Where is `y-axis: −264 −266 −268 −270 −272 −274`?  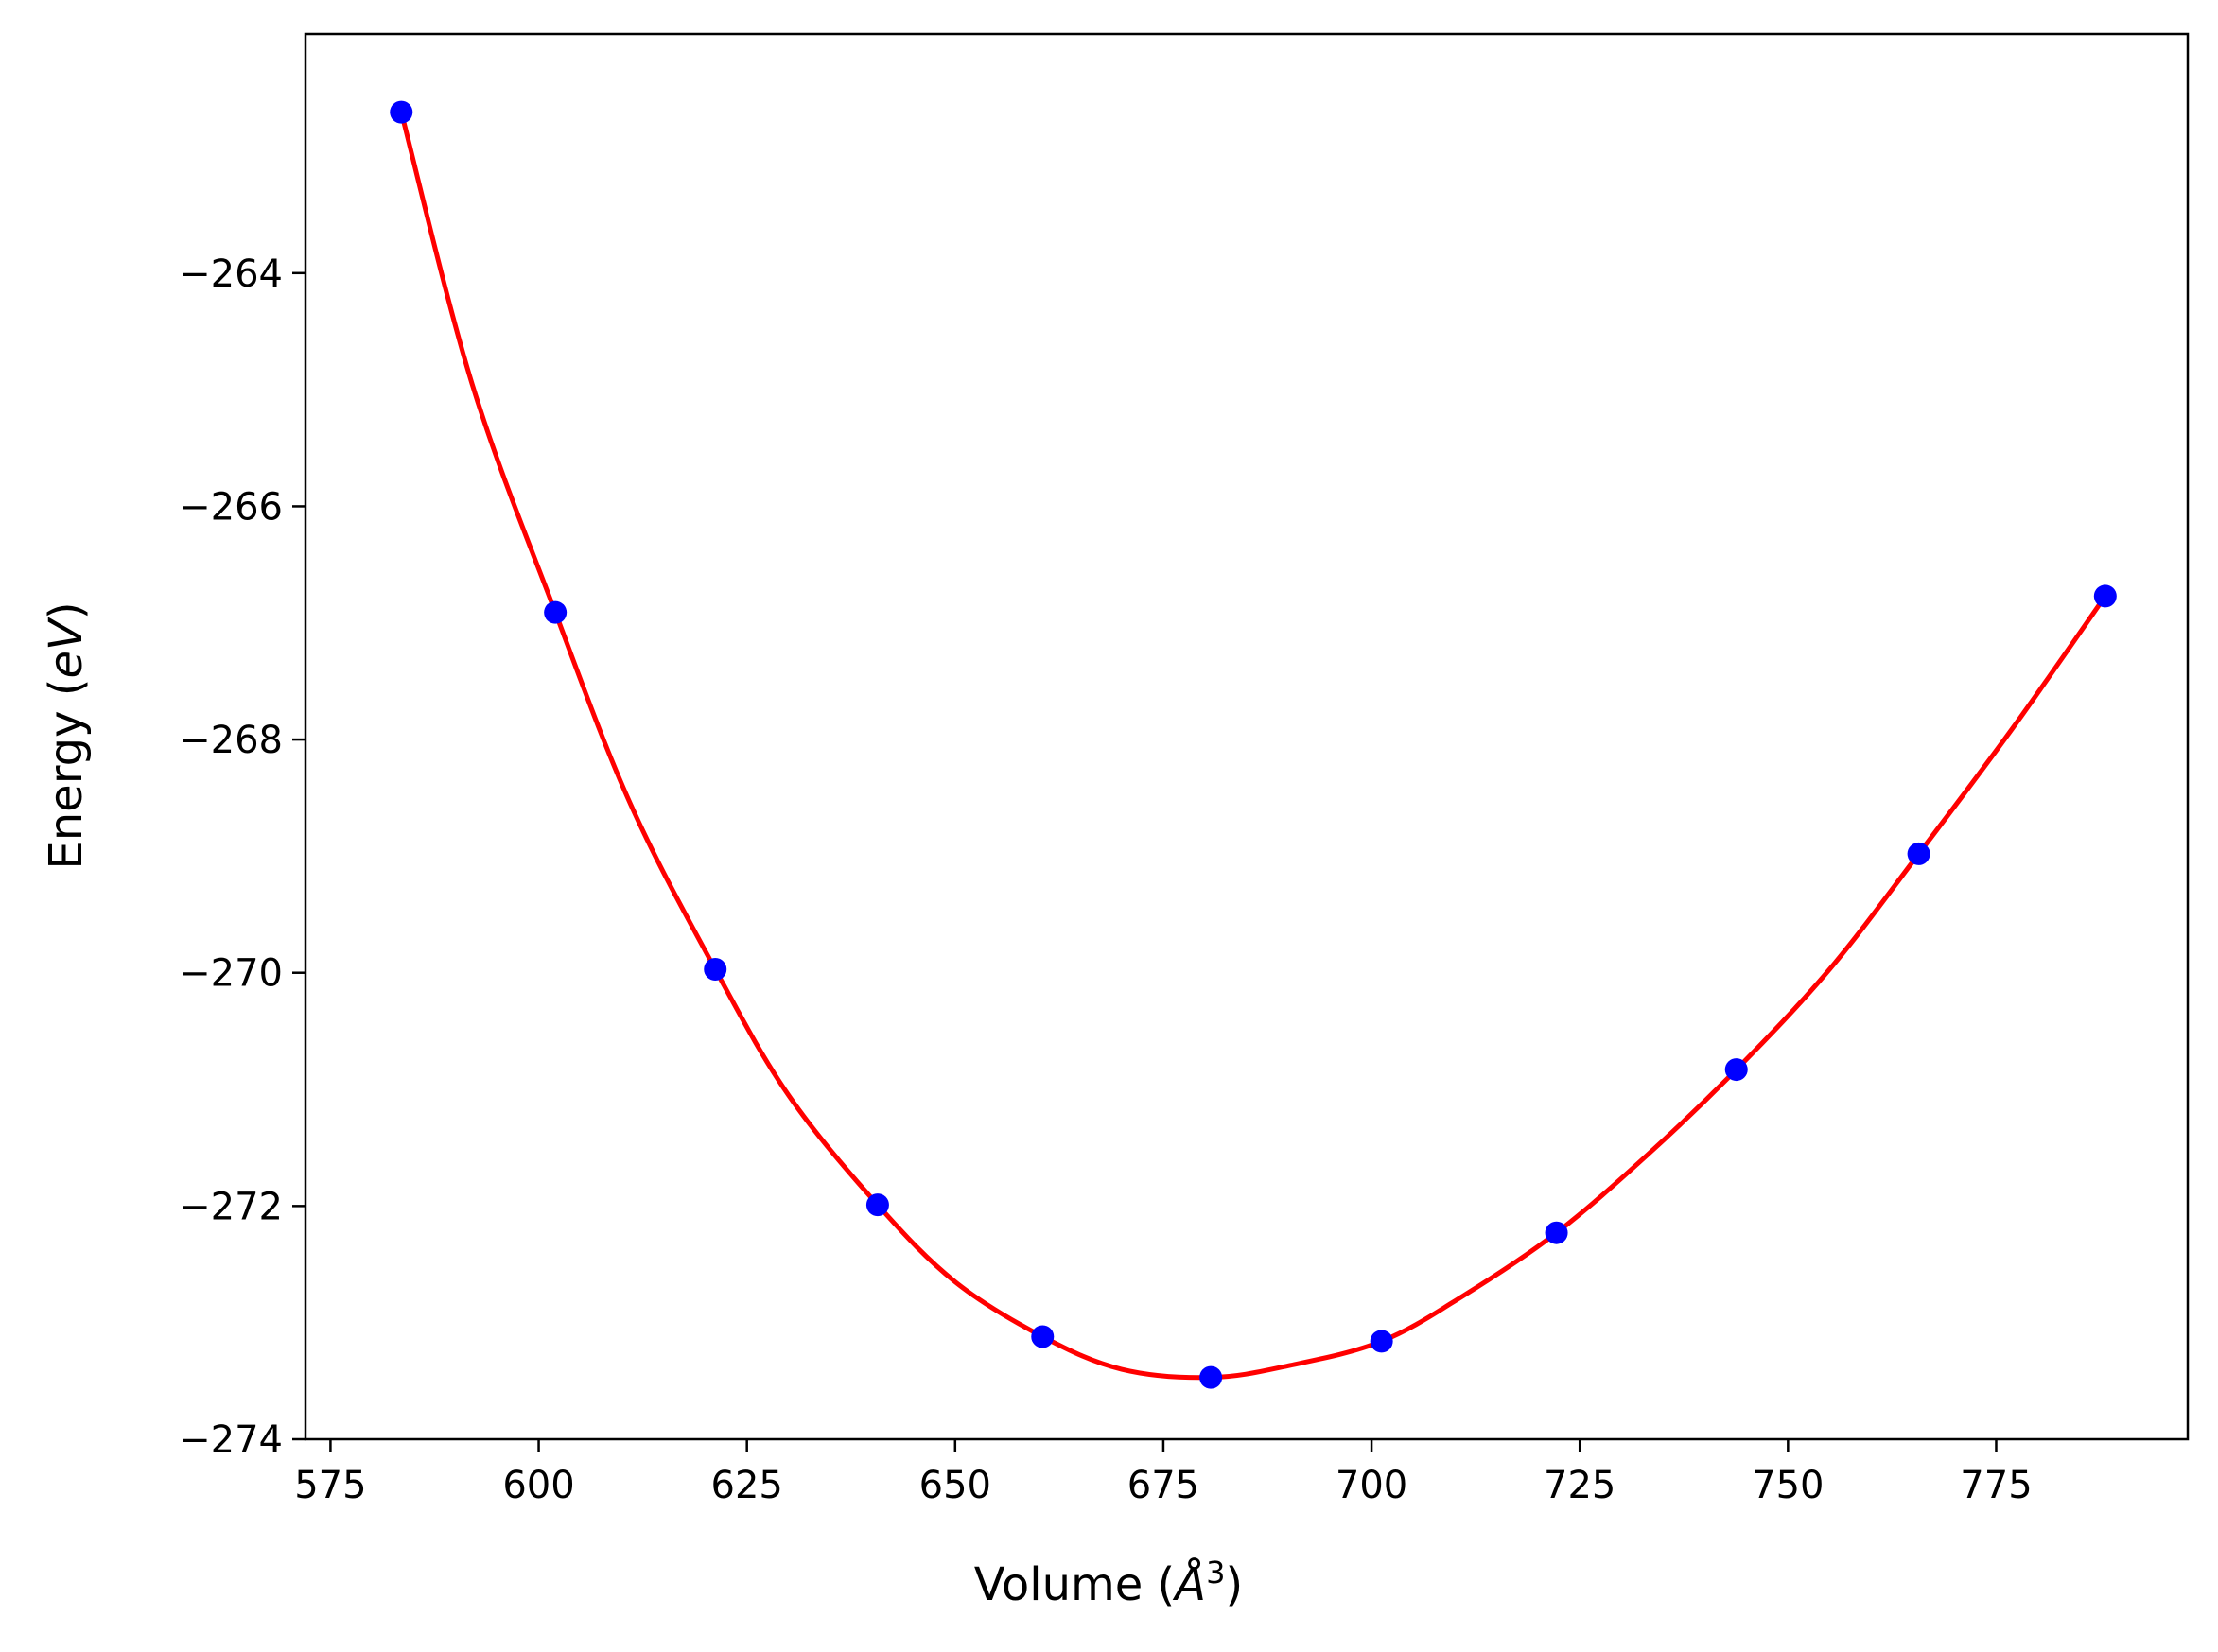
y-axis: −264 −266 −268 −270 −272 −274 is located at coordinates (242, 857).